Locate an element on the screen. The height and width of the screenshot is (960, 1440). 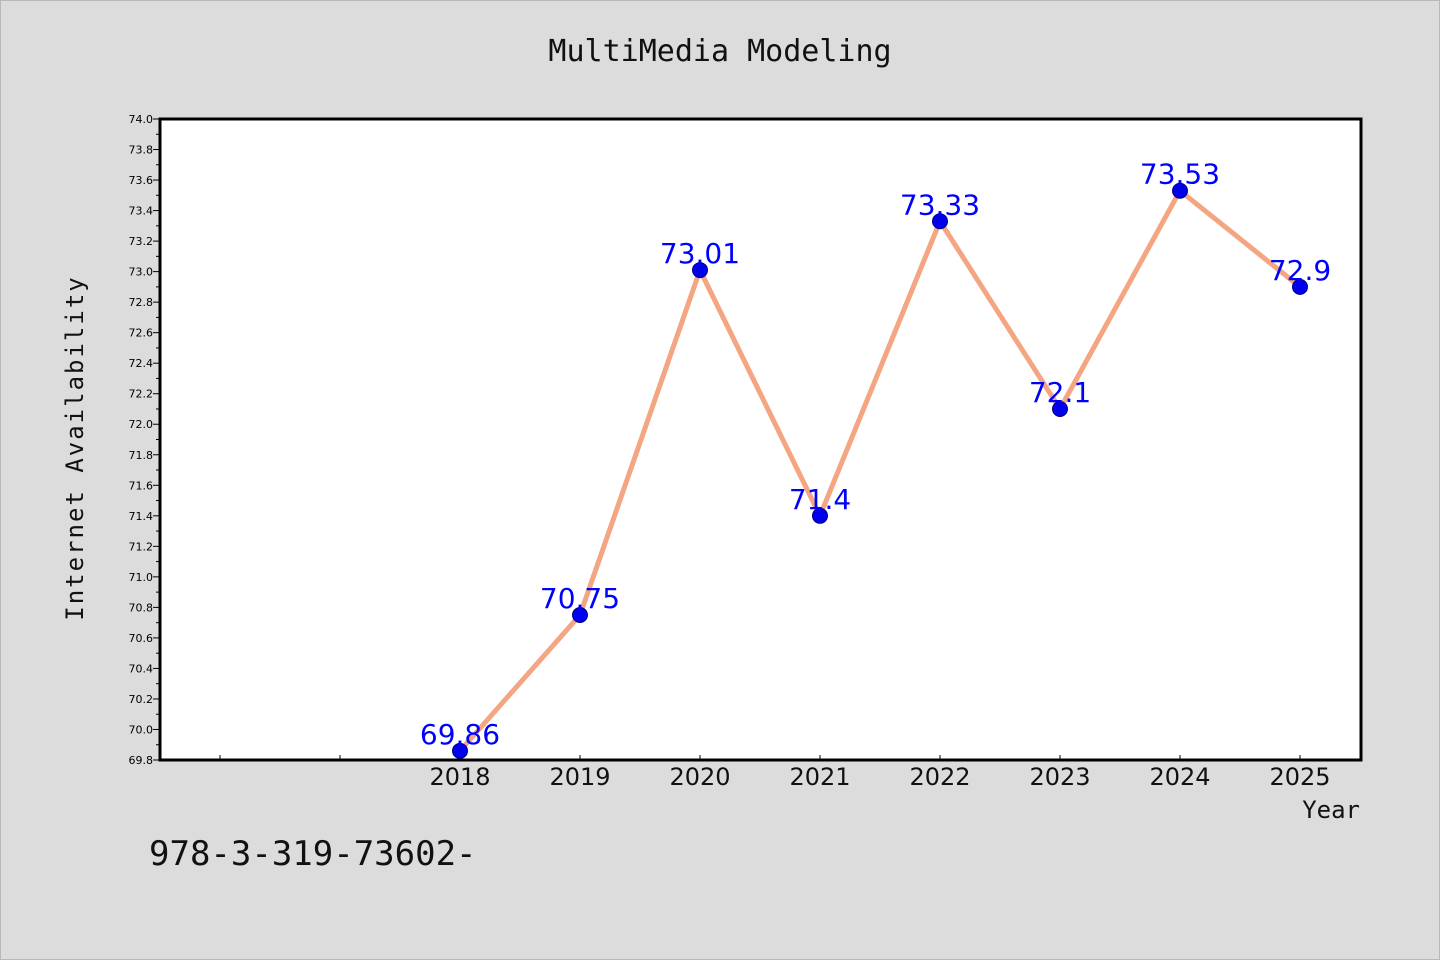
y-tick-label: 72.8 is located at coordinates (141, 302).